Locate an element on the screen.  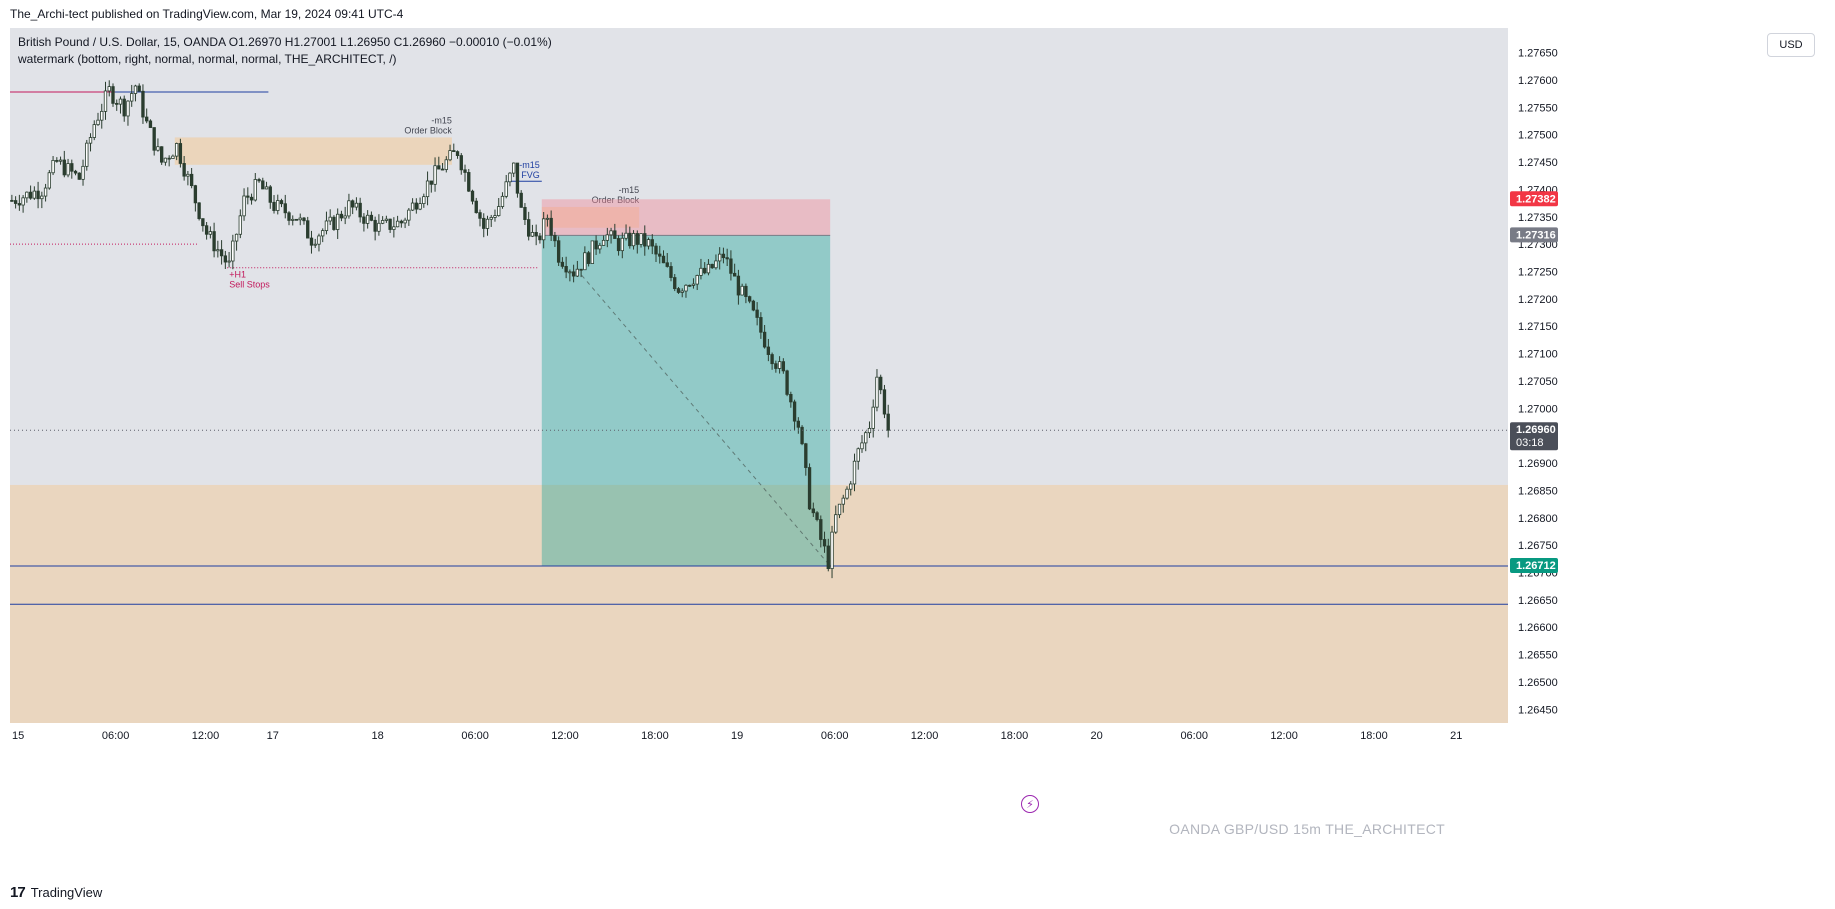
price-axis-tick: 1.26550 is located at coordinates (1538, 656).